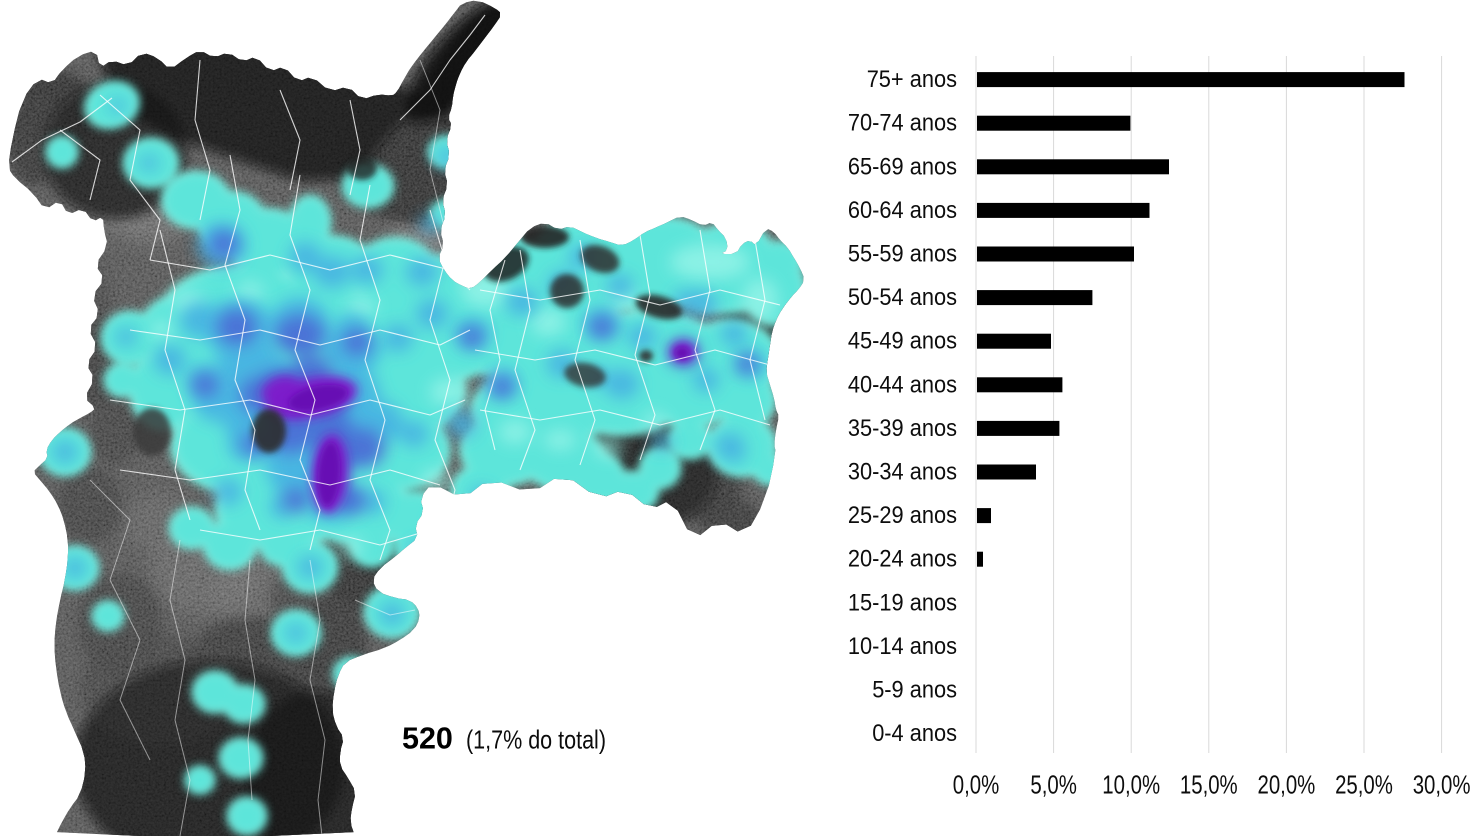 The height and width of the screenshot is (836, 1482). What do you see at coordinates (1287, 786) in the screenshot?
I see `svg-text: 20,0%` at bounding box center [1287, 786].